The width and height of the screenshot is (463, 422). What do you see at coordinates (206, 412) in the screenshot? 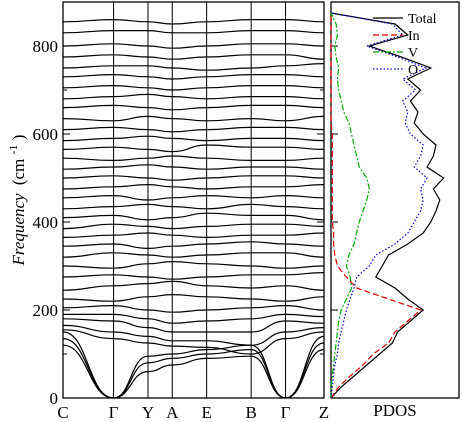
I see `kpath-label: E` at bounding box center [206, 412].